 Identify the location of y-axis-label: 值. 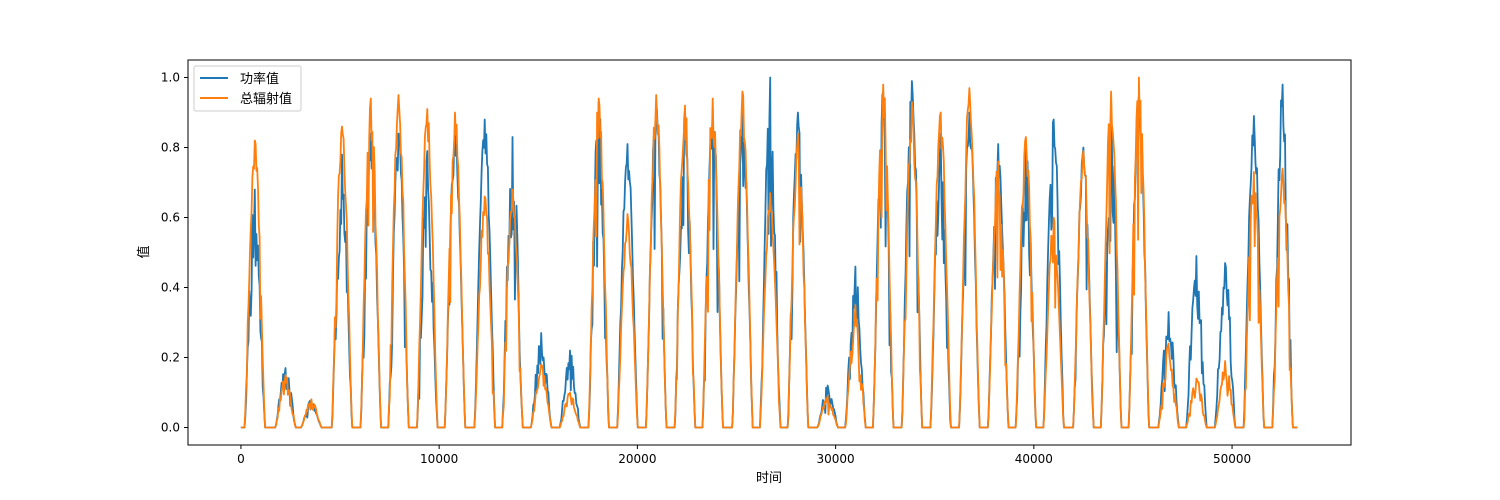
(144, 251).